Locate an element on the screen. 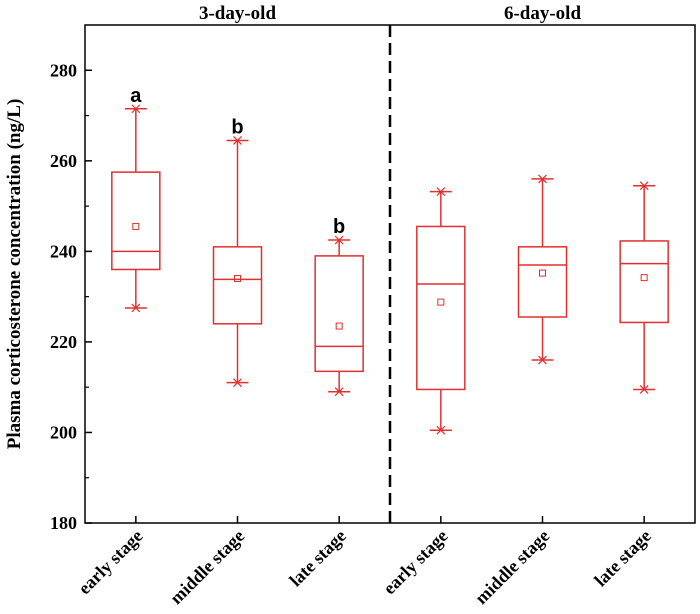 This screenshot has width=700, height=614. group-label: 3-day-old is located at coordinates (238, 13).